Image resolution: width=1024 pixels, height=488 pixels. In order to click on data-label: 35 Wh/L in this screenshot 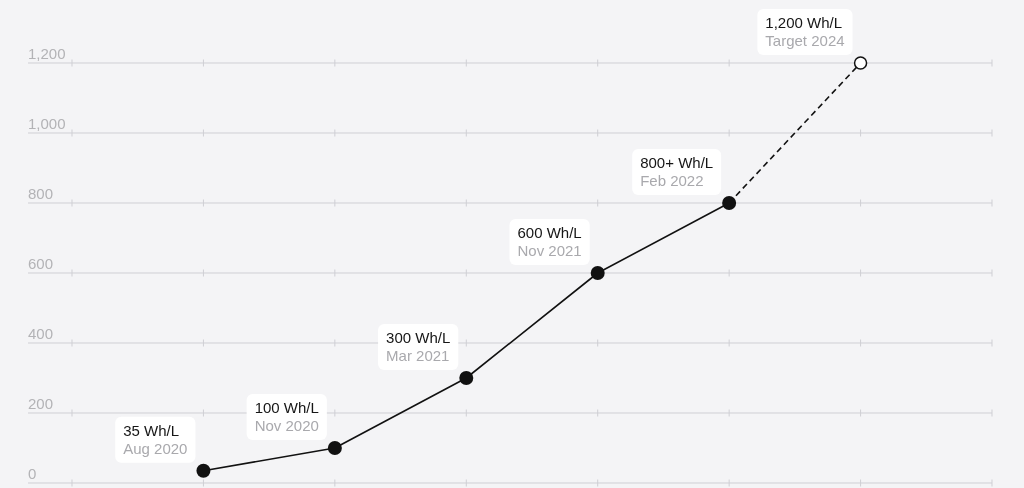, I will do `click(151, 430)`.